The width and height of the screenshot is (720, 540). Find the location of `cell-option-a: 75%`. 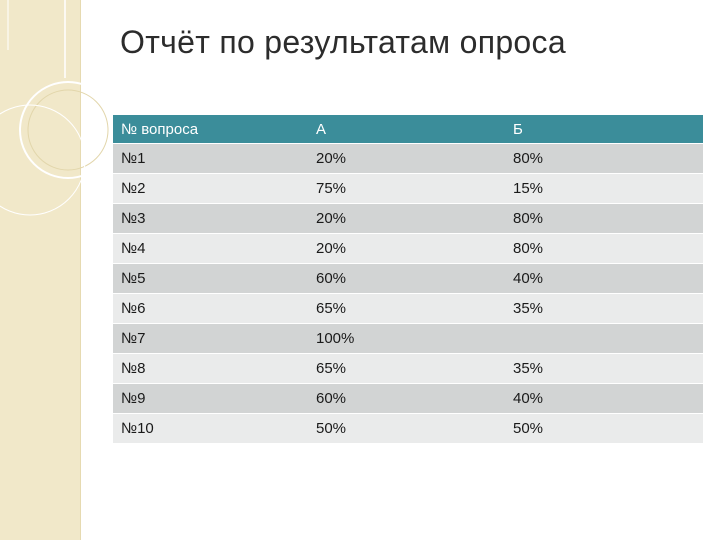

cell-option-a: 75% is located at coordinates (406, 188).